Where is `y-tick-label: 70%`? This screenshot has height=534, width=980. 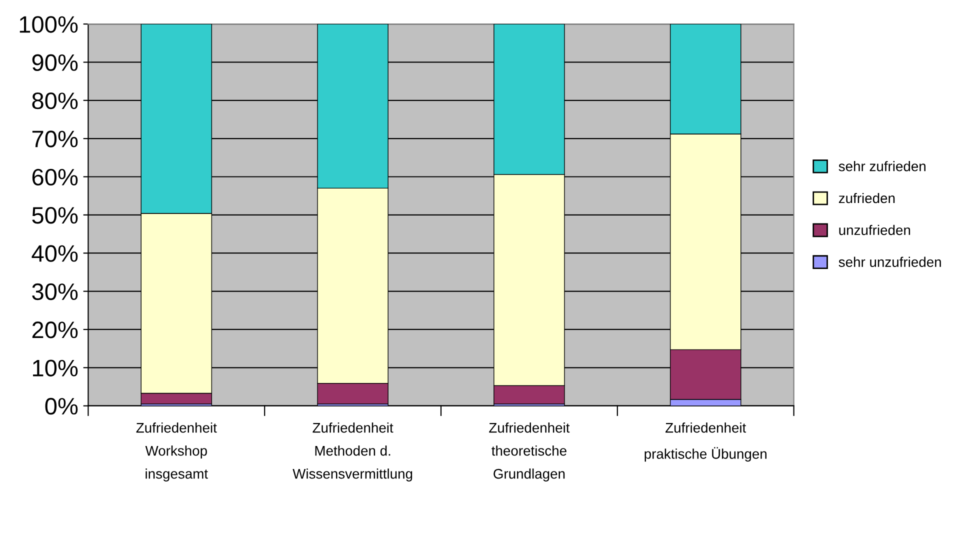 y-tick-label: 70% is located at coordinates (55, 139).